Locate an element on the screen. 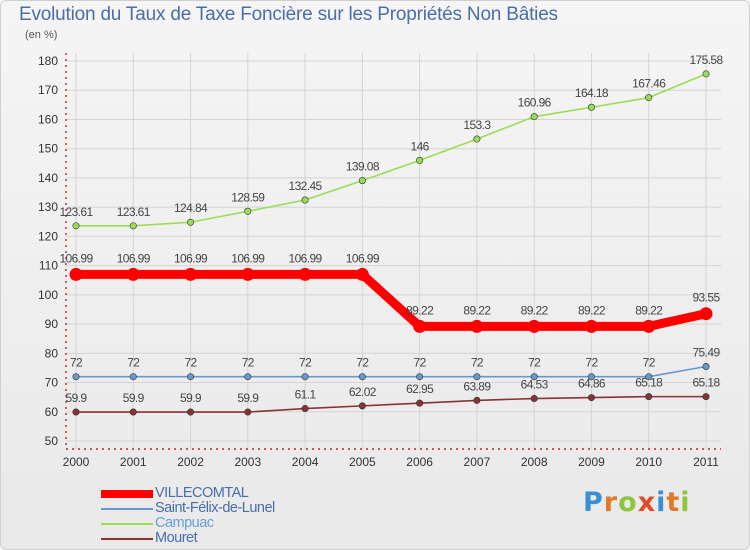  legend-label: Mouret is located at coordinates (176, 538).